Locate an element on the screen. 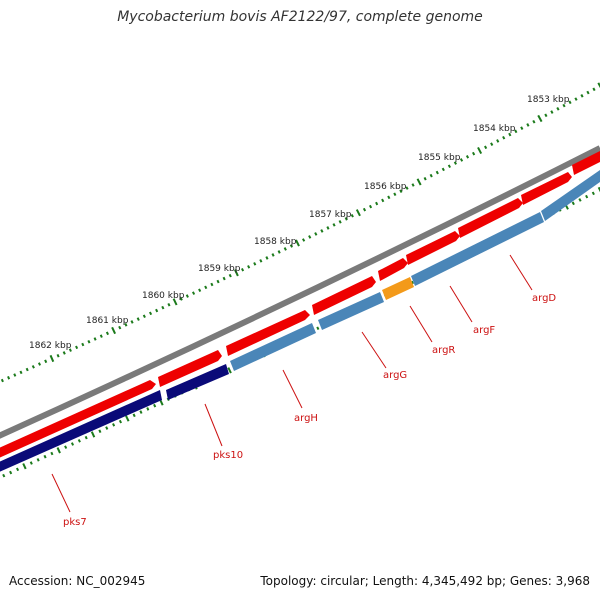  gene-label: argD is located at coordinates (544, 298).